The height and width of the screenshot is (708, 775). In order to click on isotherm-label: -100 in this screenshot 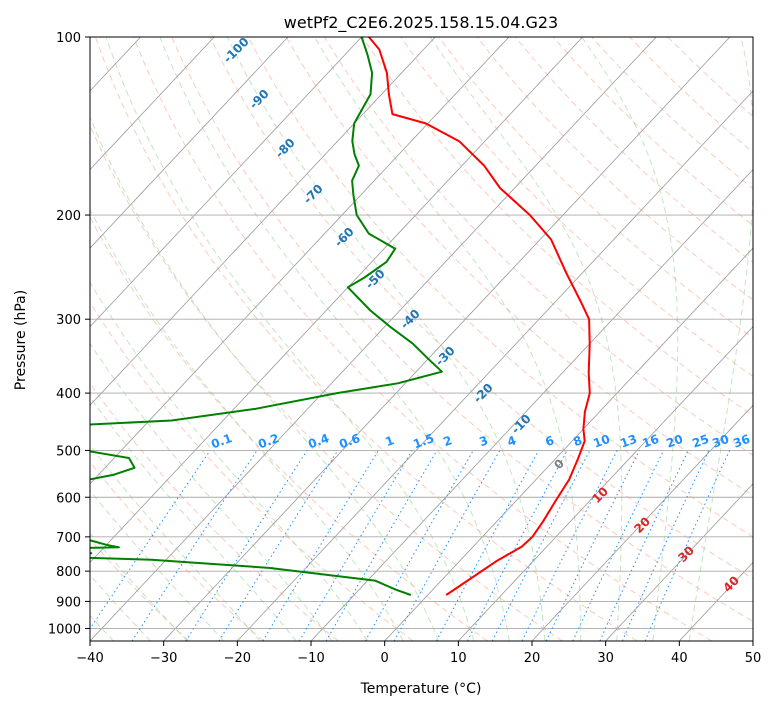, I will do `click(236, 50)`.